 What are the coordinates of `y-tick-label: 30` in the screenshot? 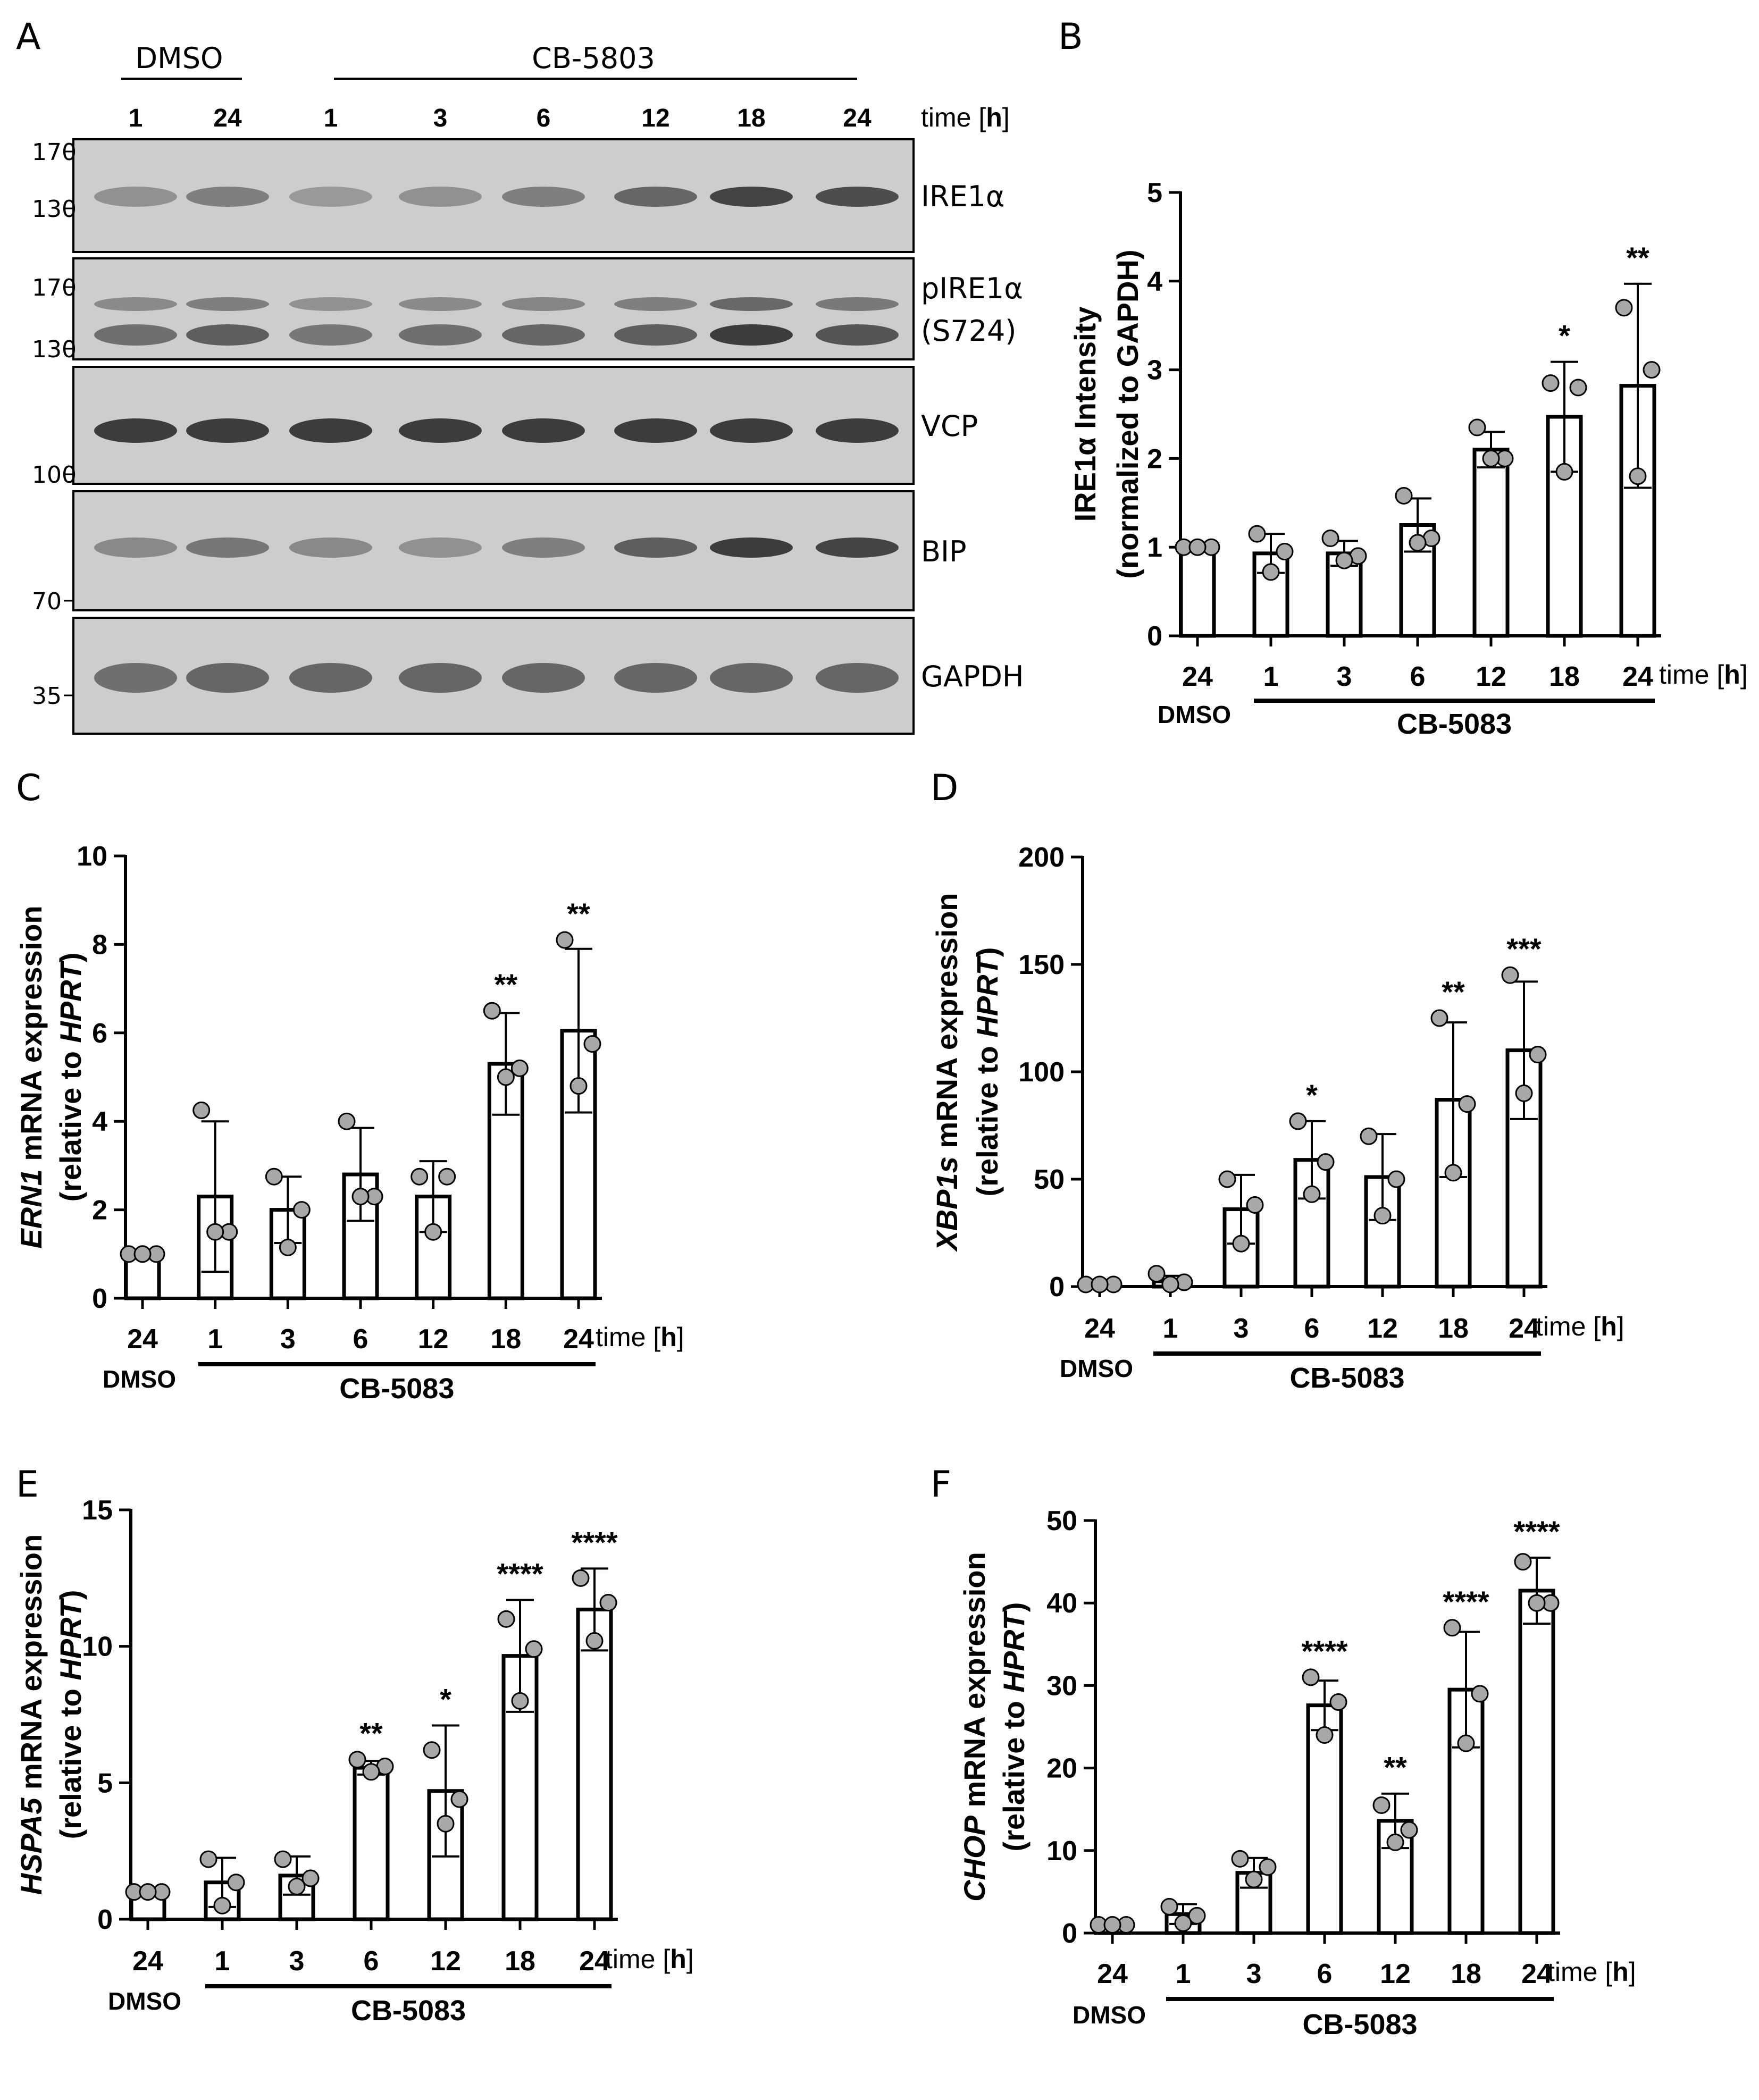 It's located at (1061, 1685).